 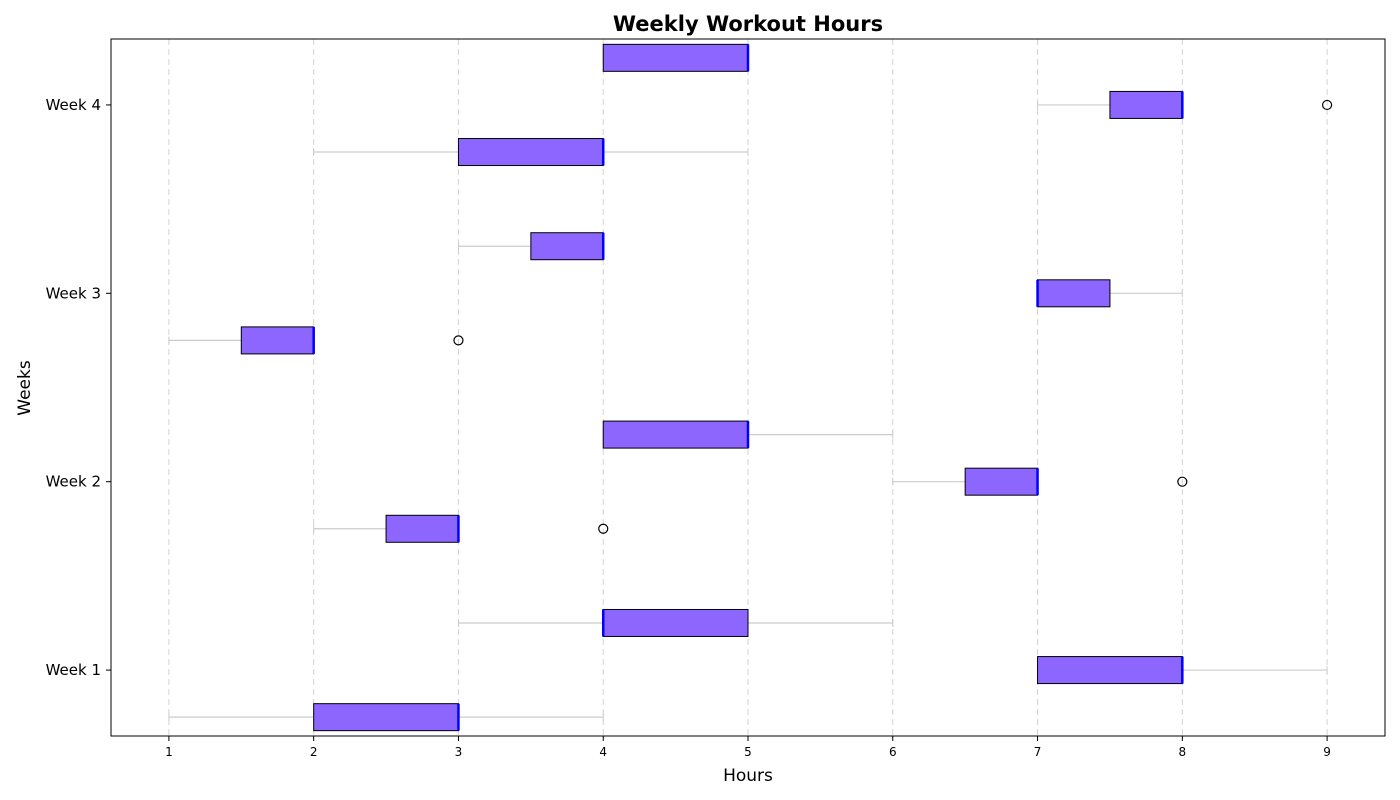 I want to click on x-axis: 1 2 3 4 5 6 7 8 9, so click(x=748, y=747).